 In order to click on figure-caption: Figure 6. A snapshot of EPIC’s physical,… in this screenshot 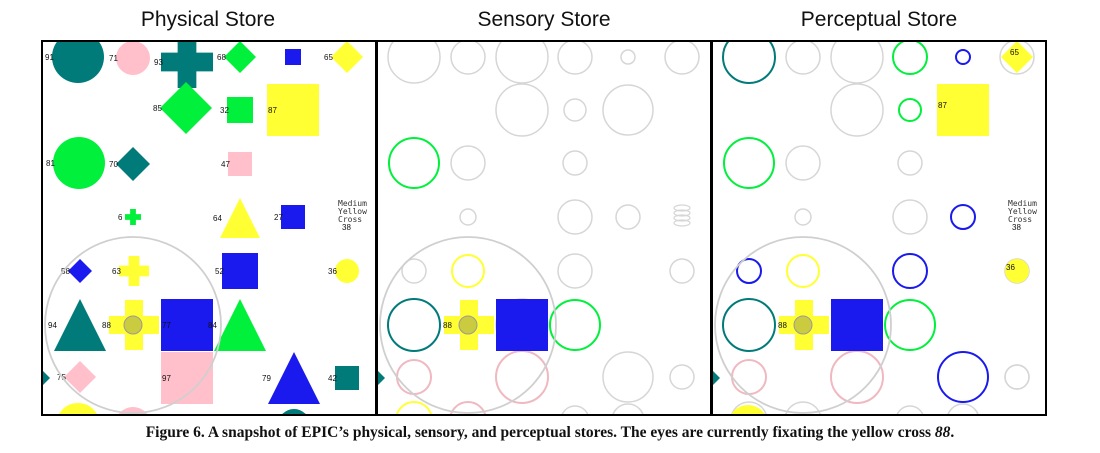, I will do `click(550, 433)`.